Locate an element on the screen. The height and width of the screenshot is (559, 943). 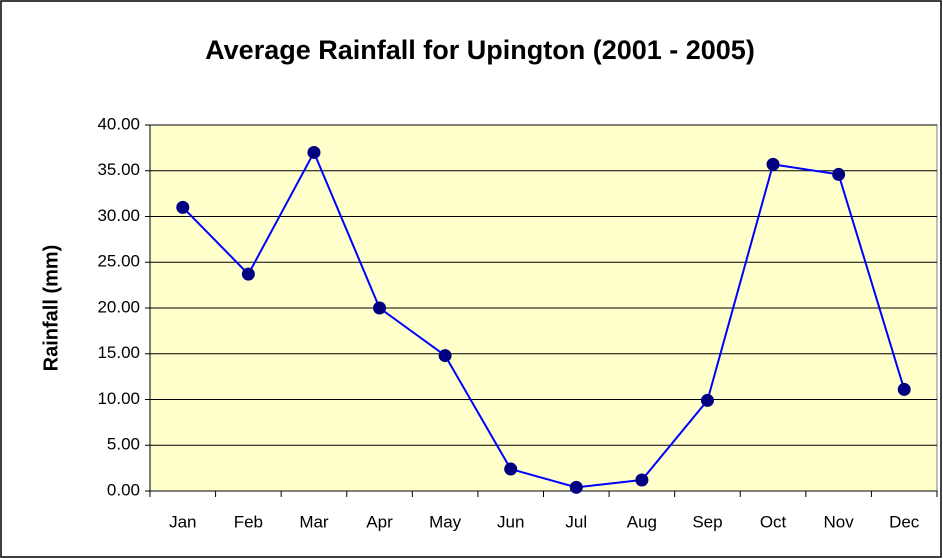
x-tick-label: Sep is located at coordinates (707, 521).